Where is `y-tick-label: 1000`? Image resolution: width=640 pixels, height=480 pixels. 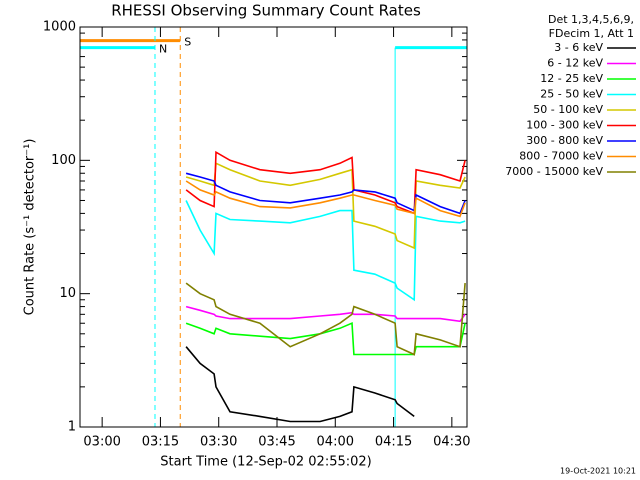
y-tick-label: 1000 is located at coordinates (59, 27).